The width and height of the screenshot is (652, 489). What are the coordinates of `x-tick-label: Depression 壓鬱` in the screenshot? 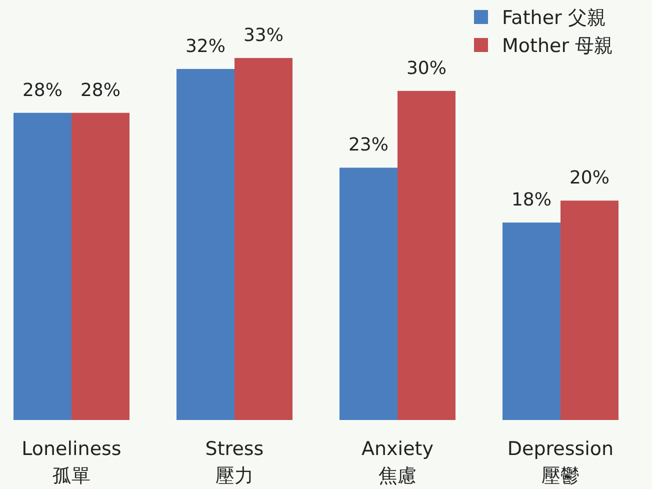 It's located at (560, 462).